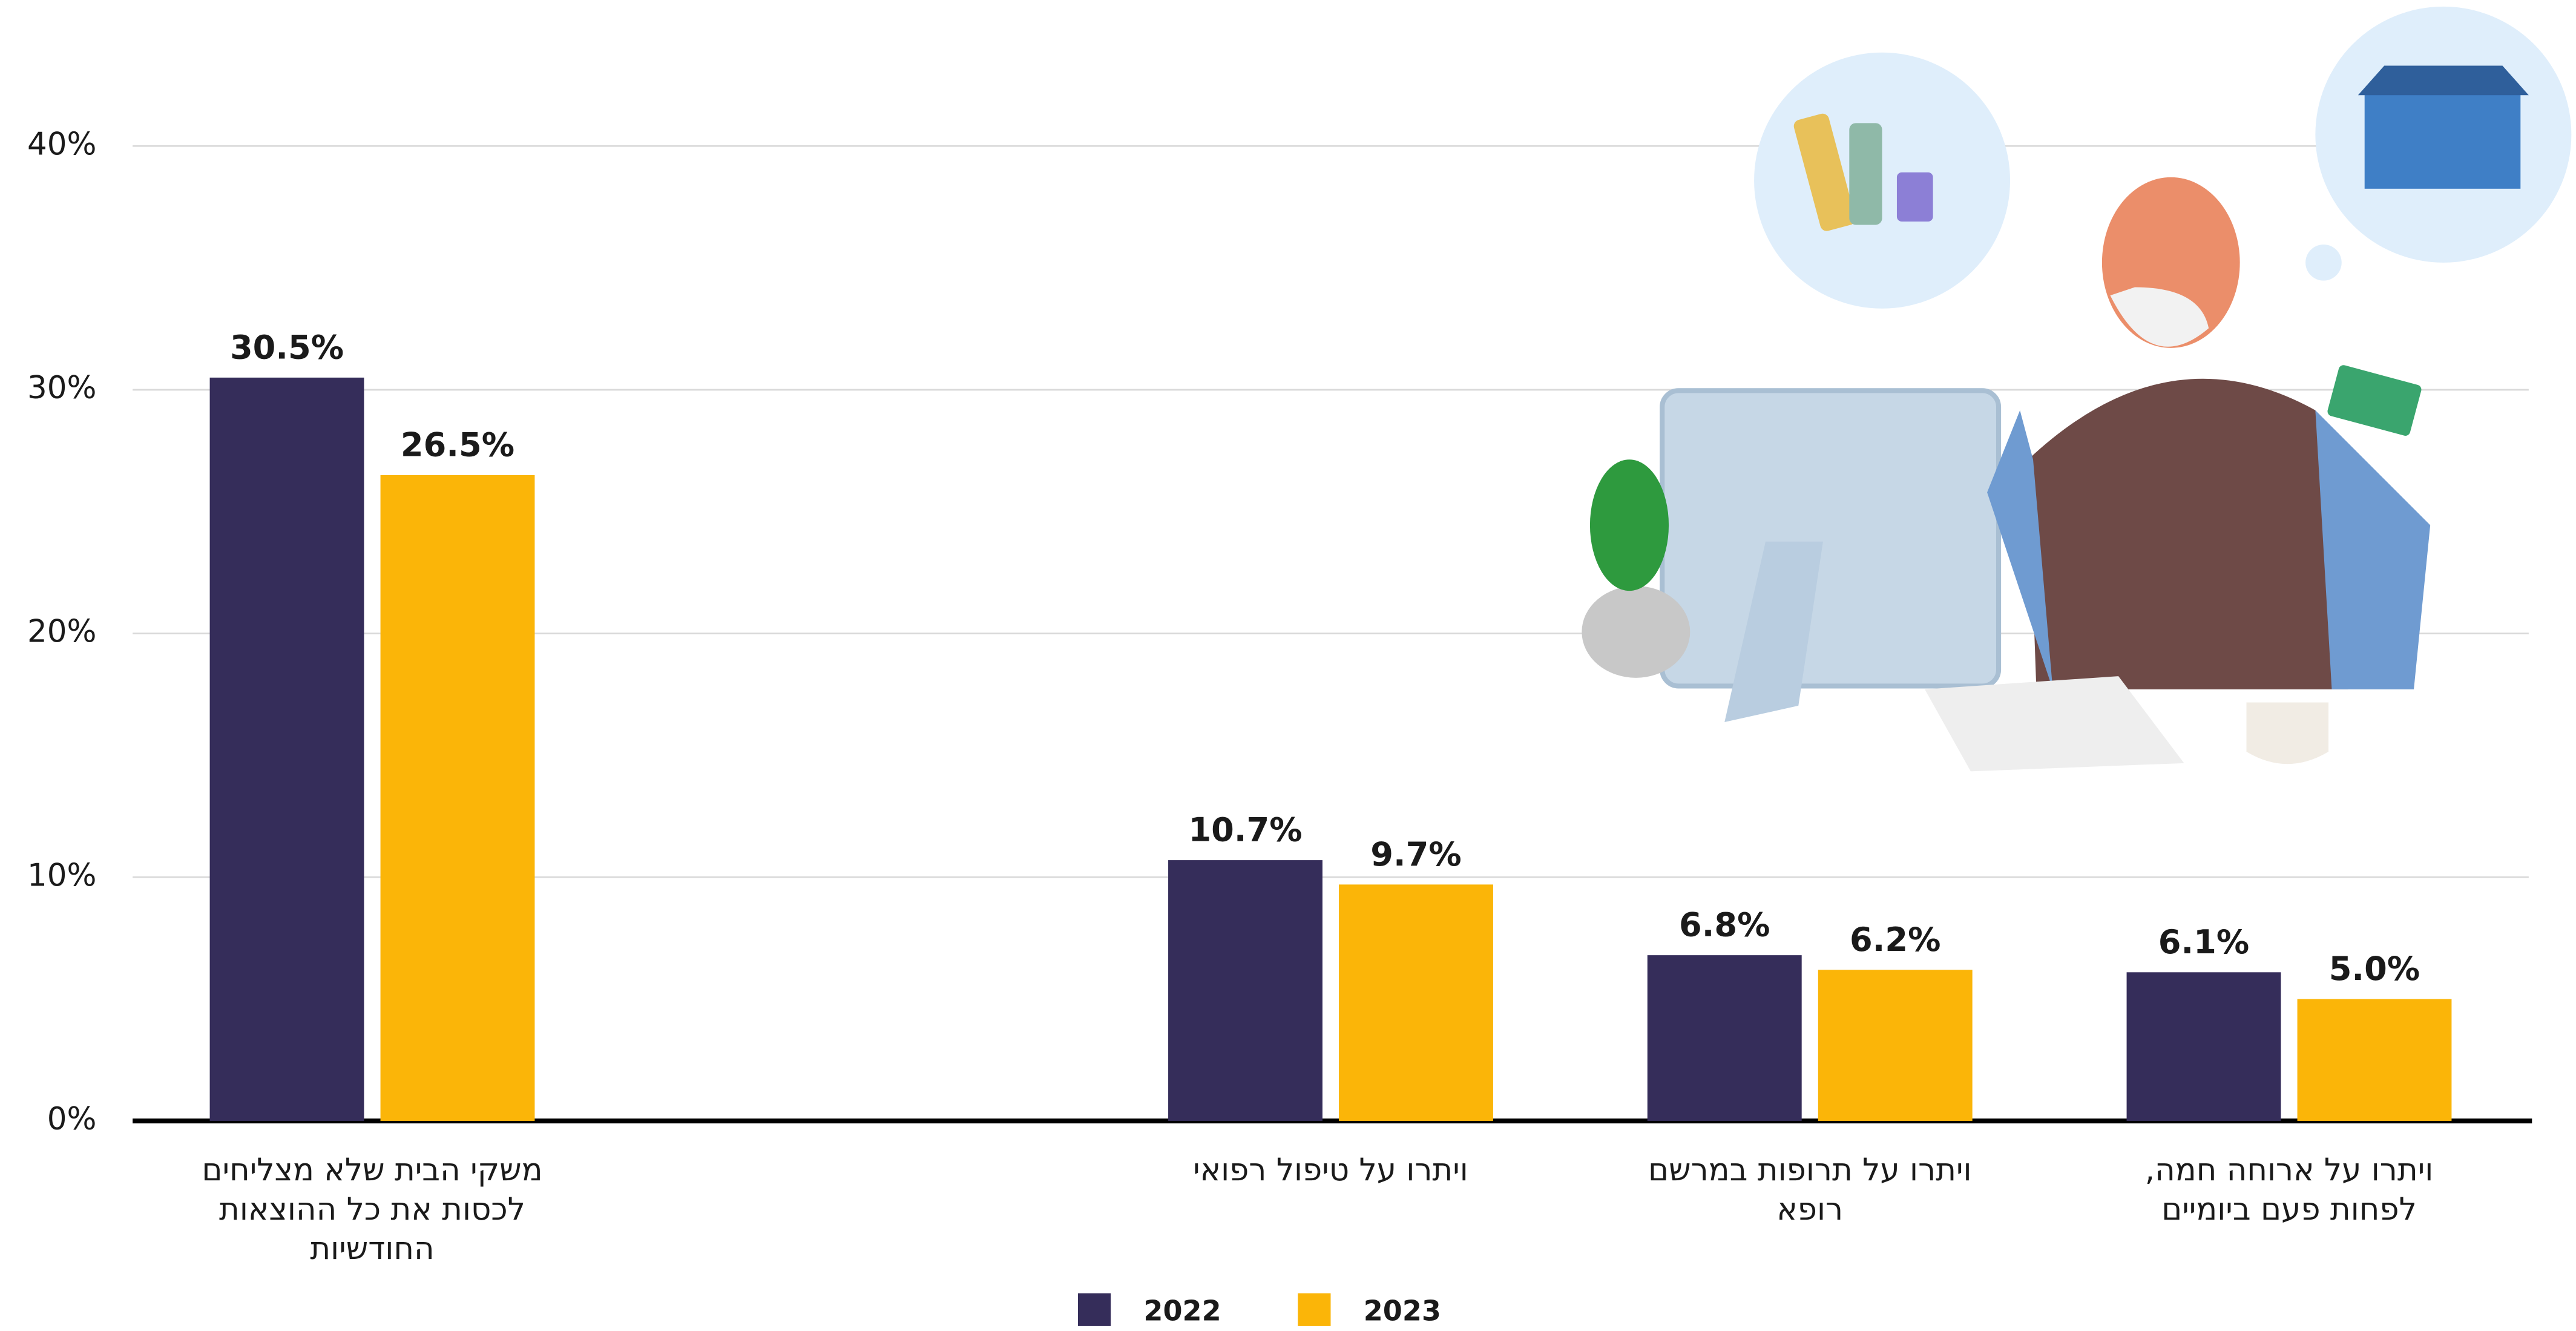 The width and height of the screenshot is (2576, 1331). Describe the element at coordinates (1245, 830) in the screenshot. I see `value-label: 10.7%` at that location.